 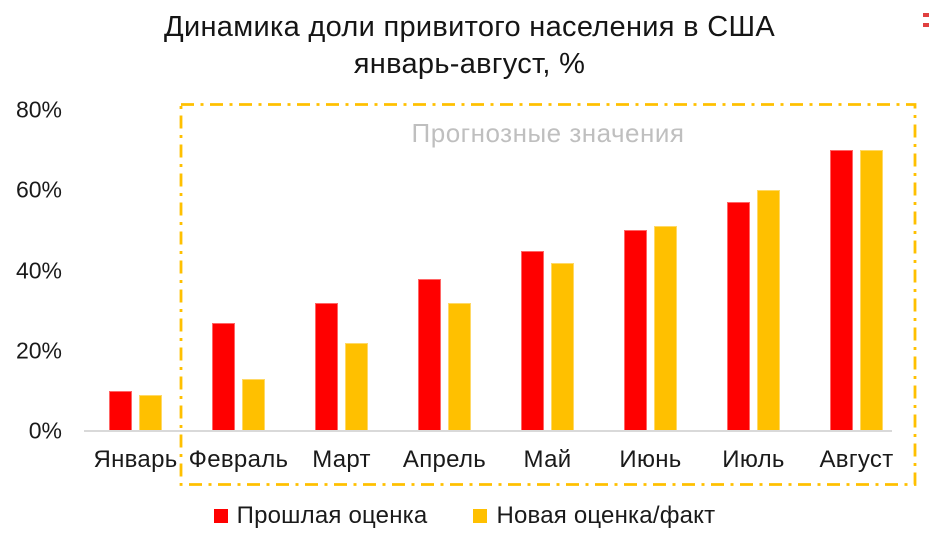 I want to click on bar-past-estimate-Март, so click(x=326, y=367).